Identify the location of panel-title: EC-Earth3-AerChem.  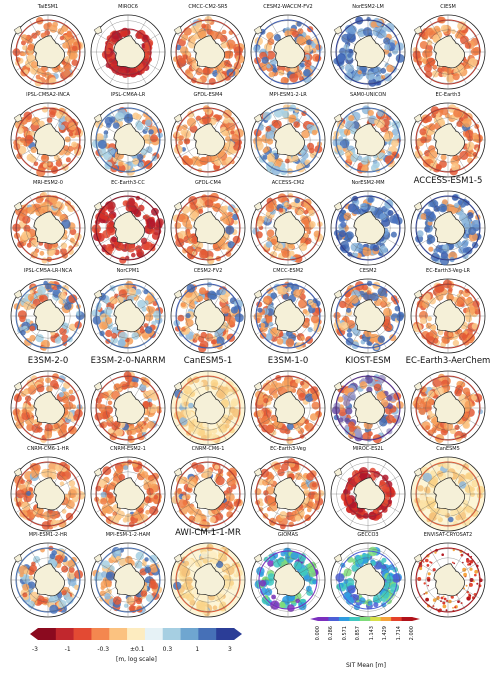
(448, 361).